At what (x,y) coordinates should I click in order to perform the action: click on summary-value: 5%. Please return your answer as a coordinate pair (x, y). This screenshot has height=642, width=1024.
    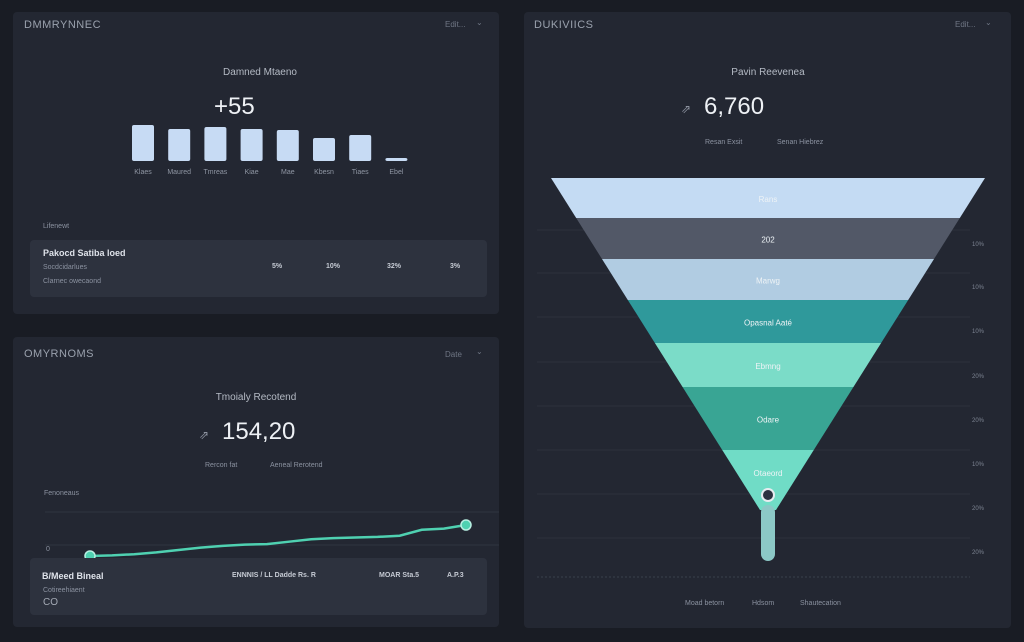
    Looking at the image, I should click on (277, 266).